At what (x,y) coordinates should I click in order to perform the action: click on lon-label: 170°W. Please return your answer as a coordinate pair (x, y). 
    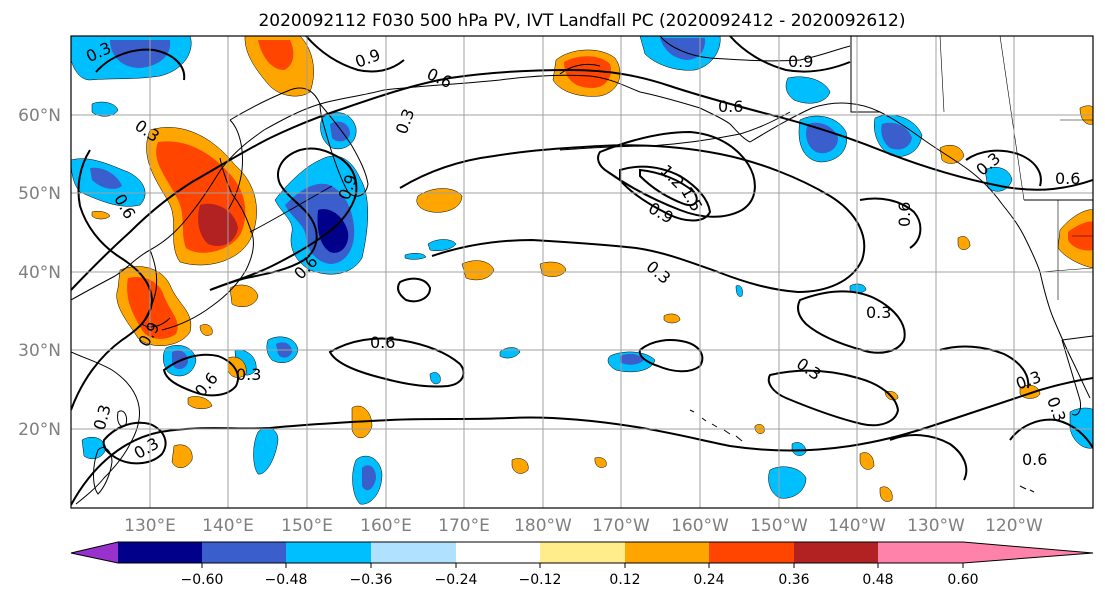
    Looking at the image, I should click on (621, 526).